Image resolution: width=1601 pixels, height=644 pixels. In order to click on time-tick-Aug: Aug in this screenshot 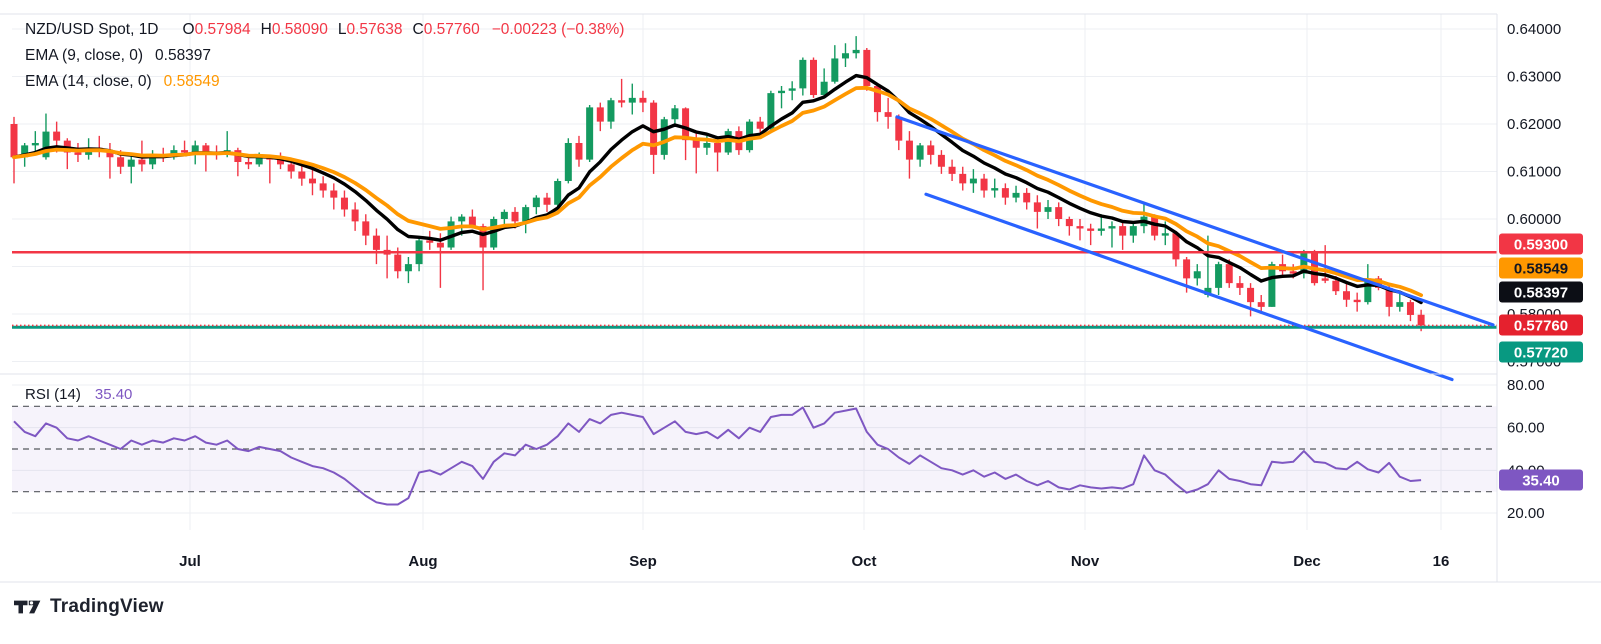, I will do `click(422, 561)`.